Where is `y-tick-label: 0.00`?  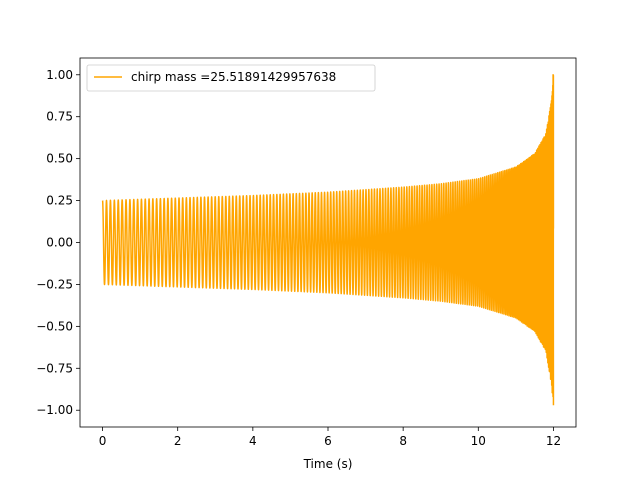 y-tick-label: 0.00 is located at coordinates (59, 243).